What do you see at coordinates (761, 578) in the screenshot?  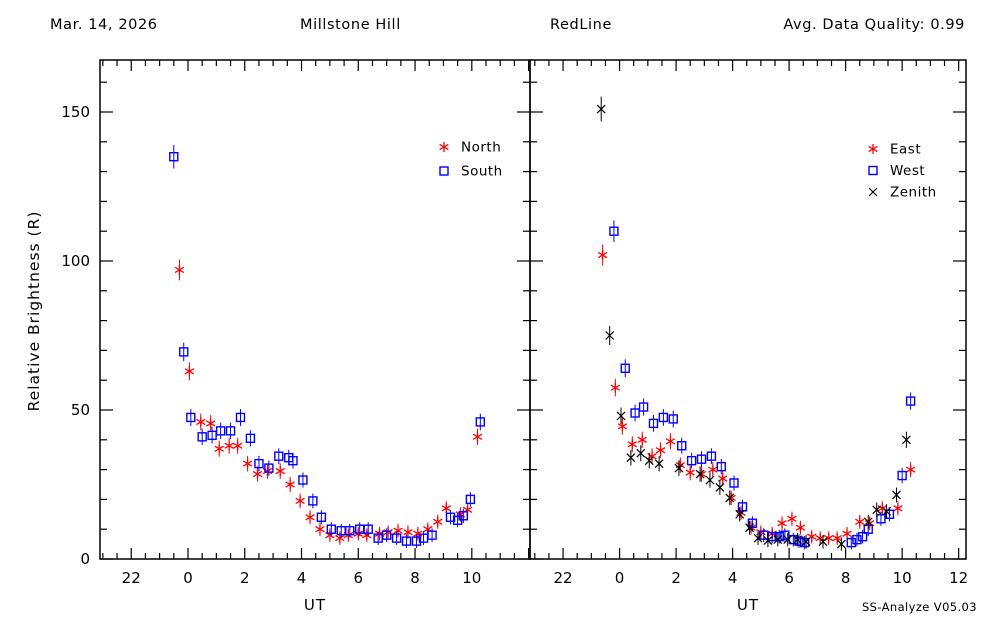 I see `tick-labels-redline: 22 0 2 4 6 8 10 12` at bounding box center [761, 578].